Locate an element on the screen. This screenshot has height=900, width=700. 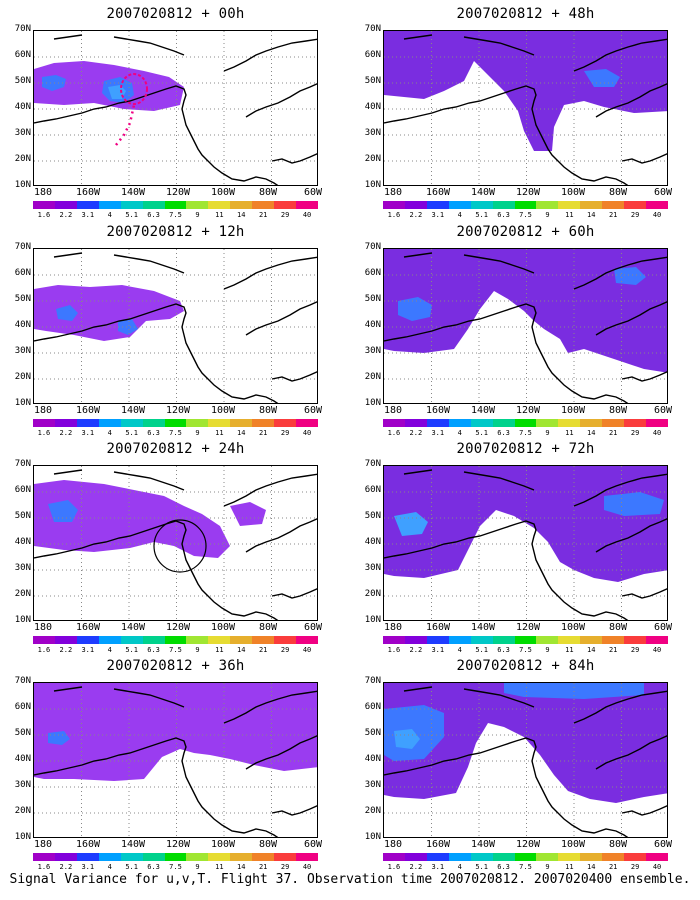
colorbar-label: 9 is located at coordinates (547, 215).